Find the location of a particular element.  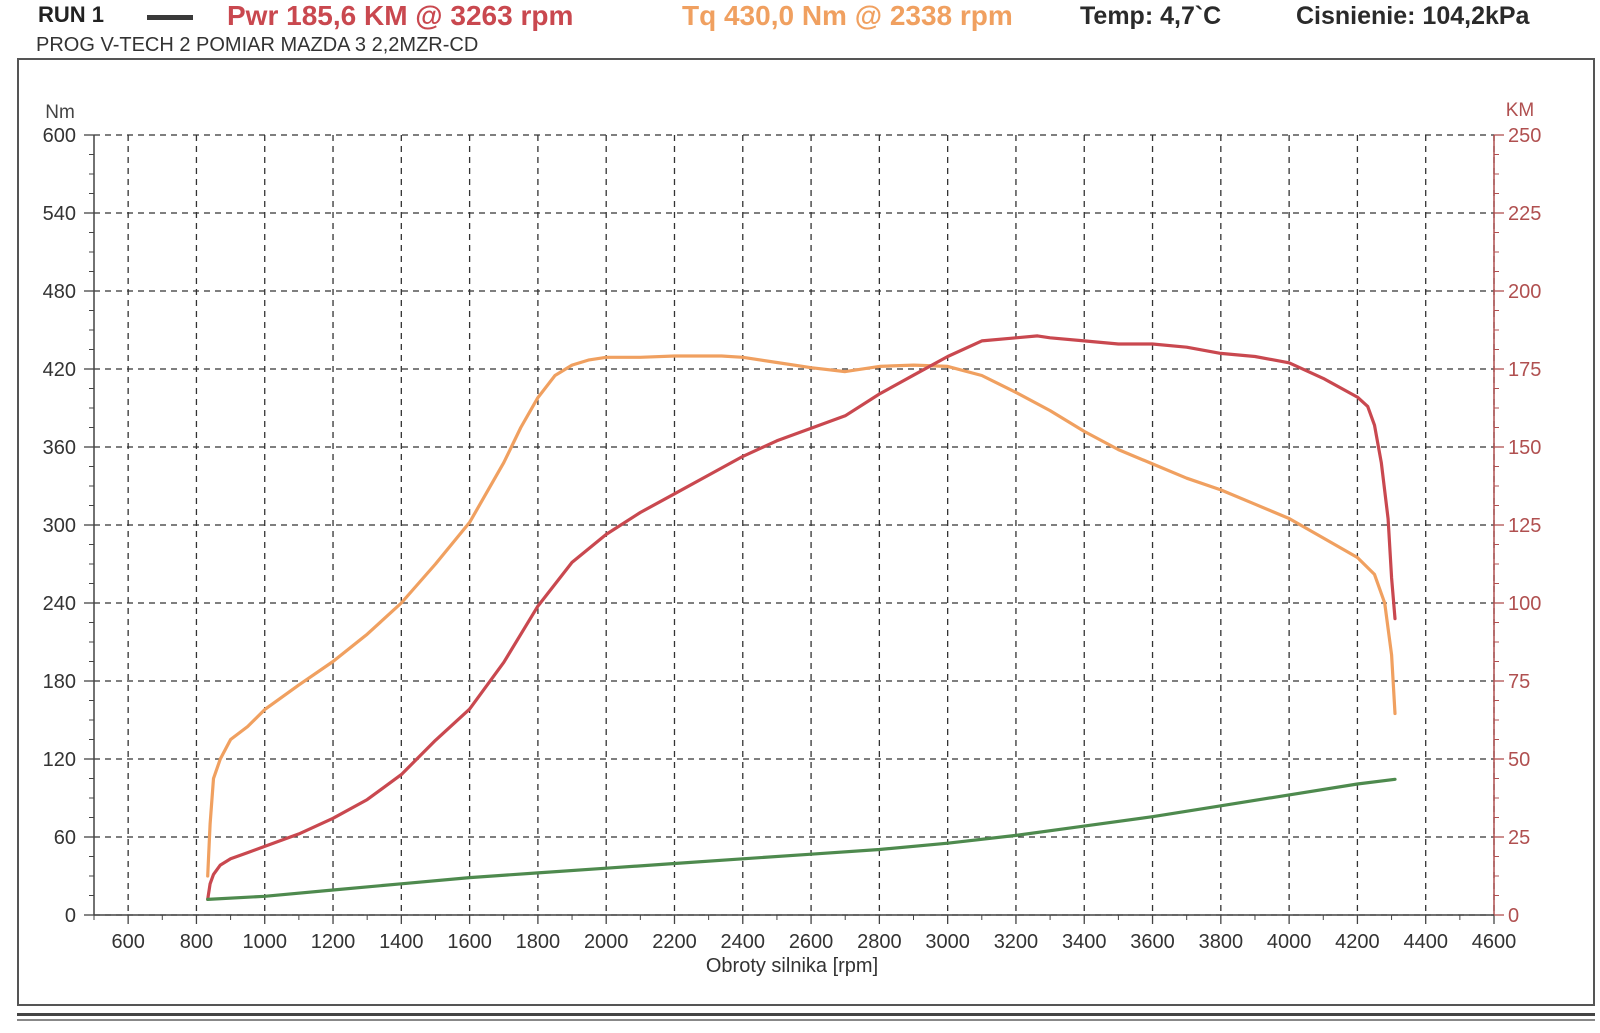

y-right-tick-label-225: 225 is located at coordinates (1524, 214).